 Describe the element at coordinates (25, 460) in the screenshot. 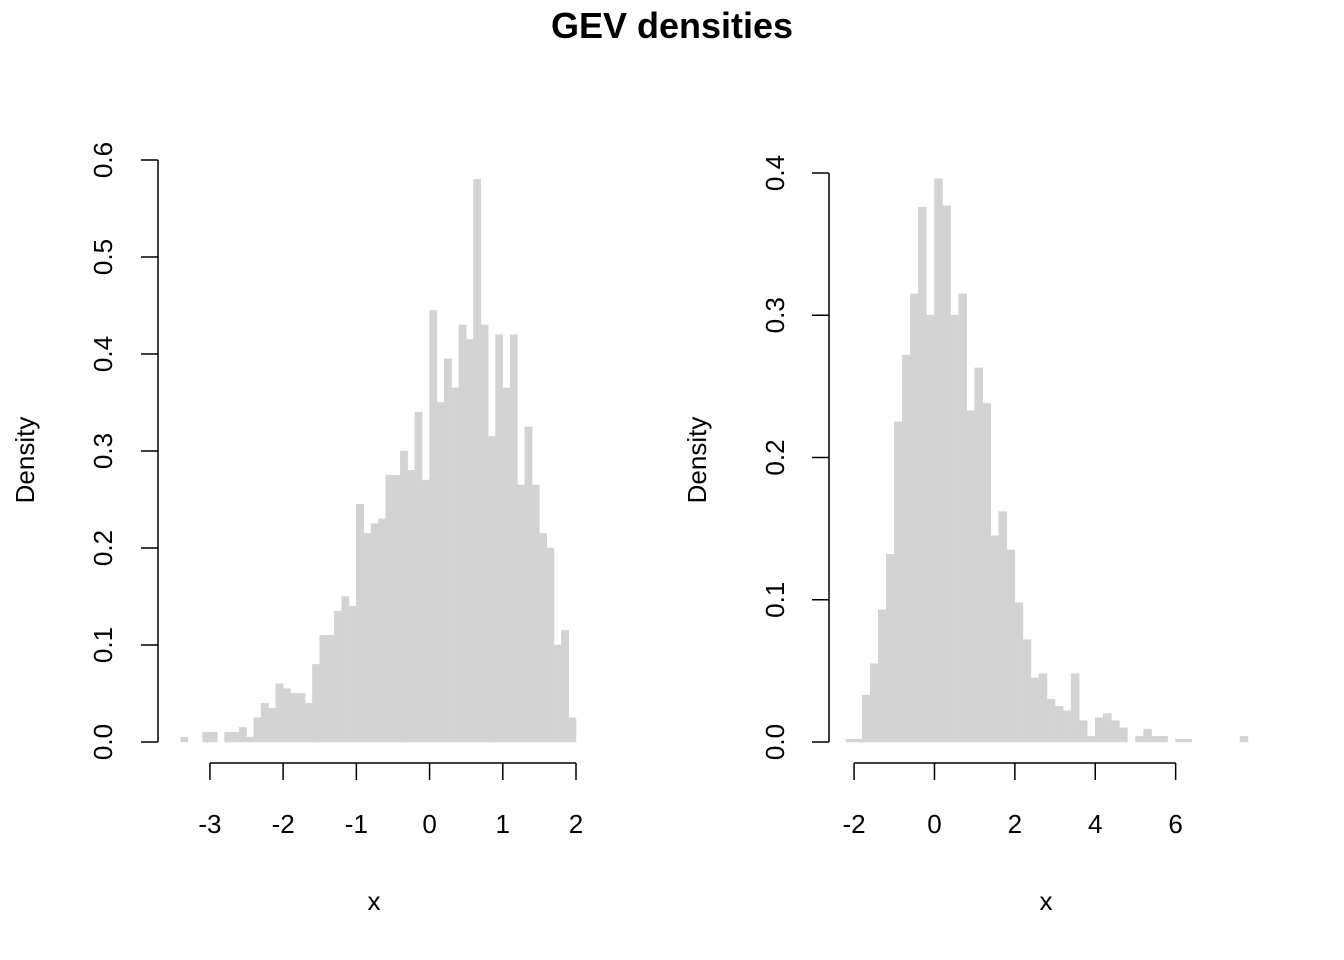

I see `y-axis-title-left: Density` at that location.